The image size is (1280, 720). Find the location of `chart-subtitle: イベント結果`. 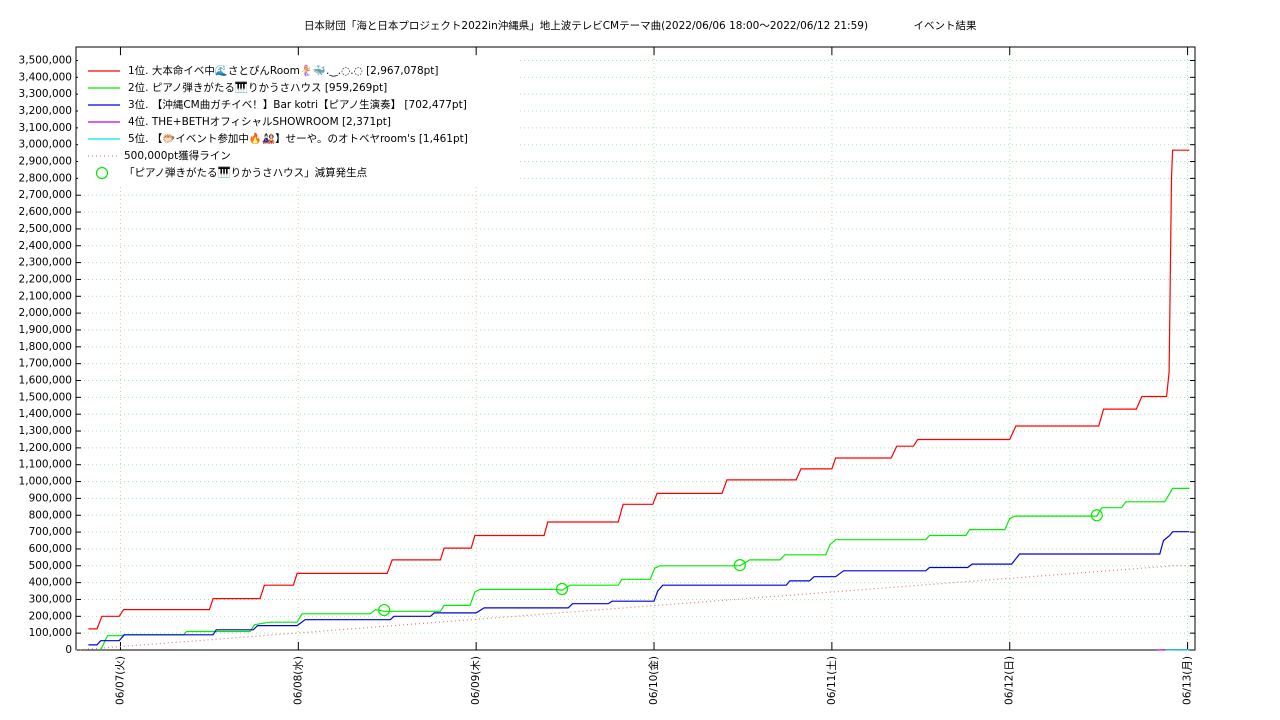

chart-subtitle: イベント結果 is located at coordinates (945, 25).